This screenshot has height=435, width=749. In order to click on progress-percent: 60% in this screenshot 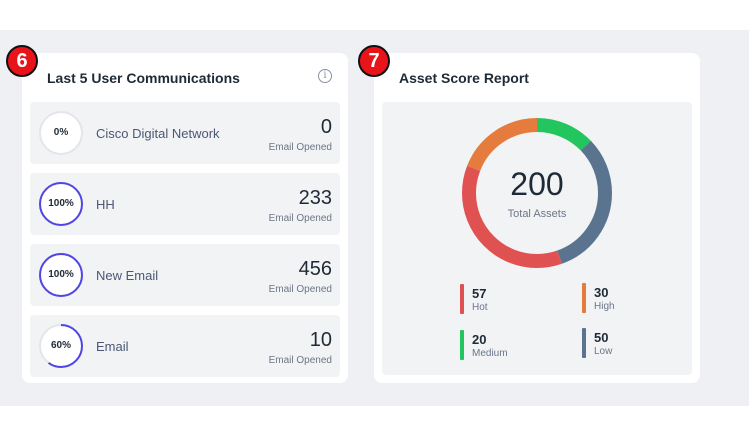, I will do `click(60, 345)`.